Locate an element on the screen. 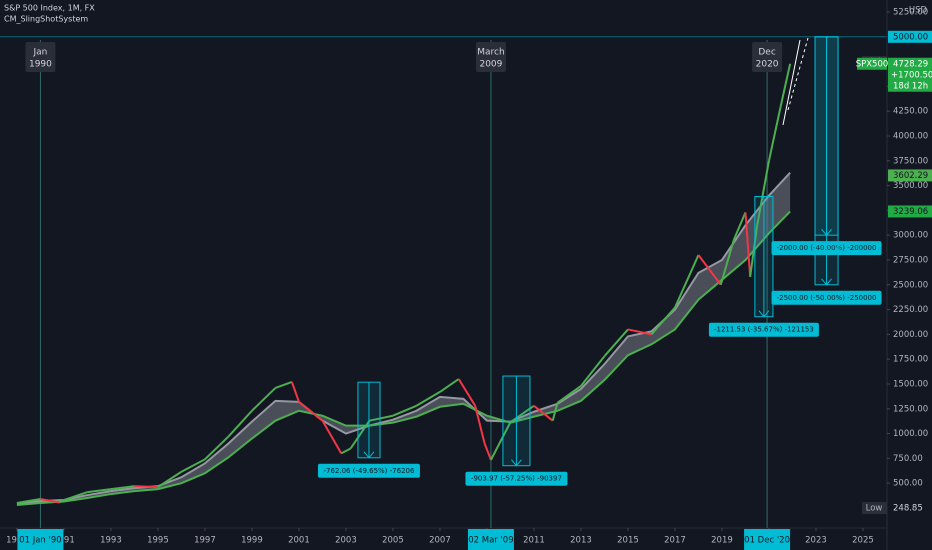 This screenshot has width=932, height=550. x-tick-label: 1999 is located at coordinates (252, 541).